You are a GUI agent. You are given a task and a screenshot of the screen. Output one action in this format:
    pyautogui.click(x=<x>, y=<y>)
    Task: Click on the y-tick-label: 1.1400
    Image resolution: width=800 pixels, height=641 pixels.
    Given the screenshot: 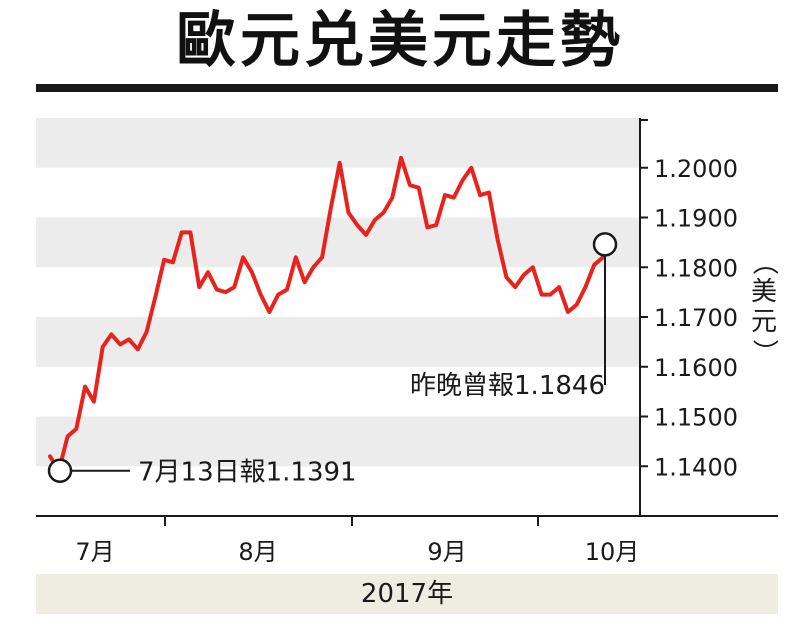 What is the action you would take?
    pyautogui.click(x=696, y=467)
    